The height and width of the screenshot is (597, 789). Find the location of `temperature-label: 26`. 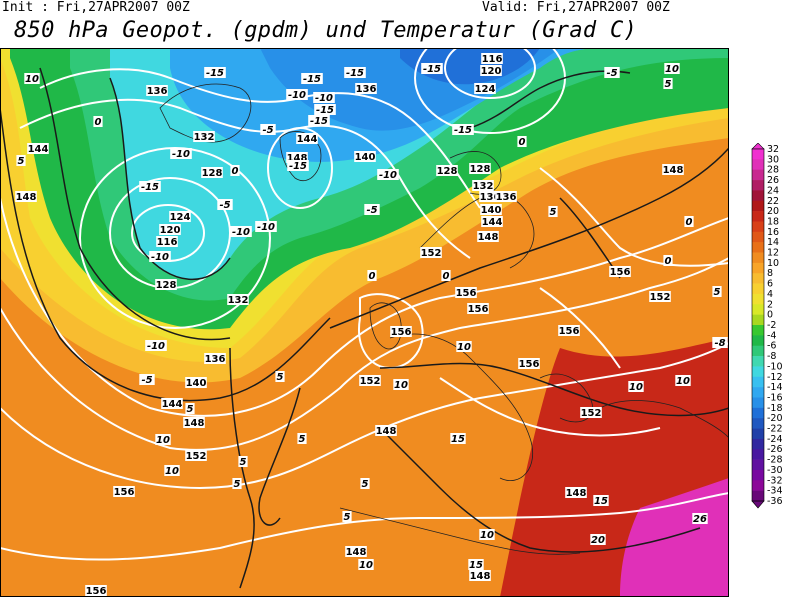

temperature-label: 26 is located at coordinates (700, 519).